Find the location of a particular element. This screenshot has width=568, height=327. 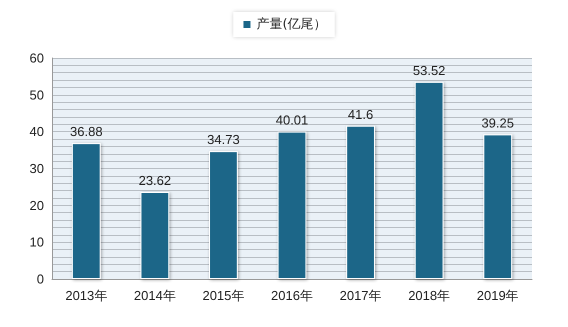

y-tick-label: 60 is located at coordinates (37, 58).